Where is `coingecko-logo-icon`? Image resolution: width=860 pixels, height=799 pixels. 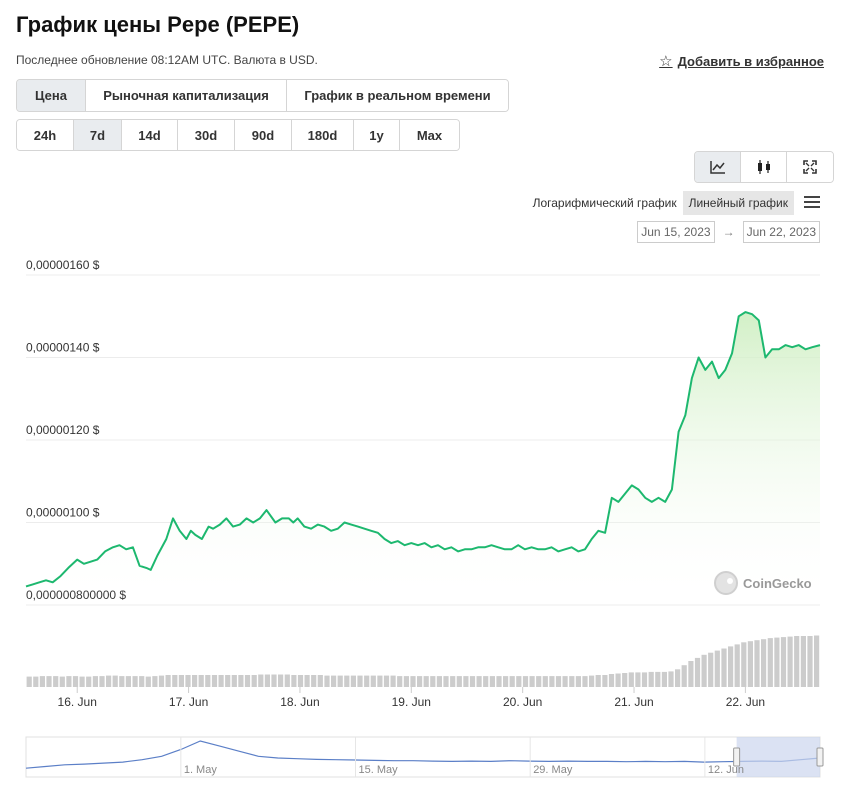 coingecko-logo-icon is located at coordinates (726, 583).